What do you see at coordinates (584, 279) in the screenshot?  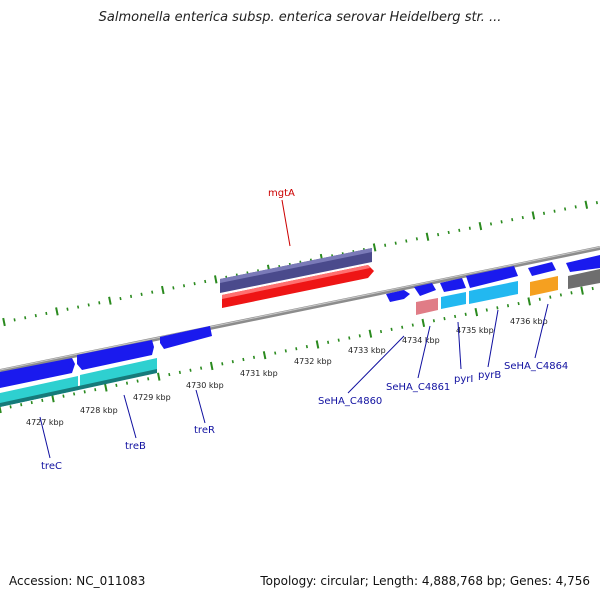 I see `grey-feature` at bounding box center [584, 279].